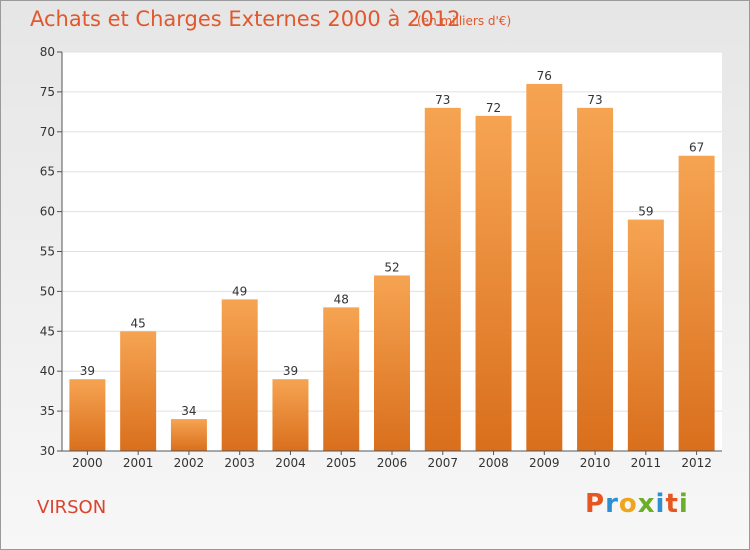  What do you see at coordinates (138, 323) in the screenshot?
I see `data-label: 45` at bounding box center [138, 323].